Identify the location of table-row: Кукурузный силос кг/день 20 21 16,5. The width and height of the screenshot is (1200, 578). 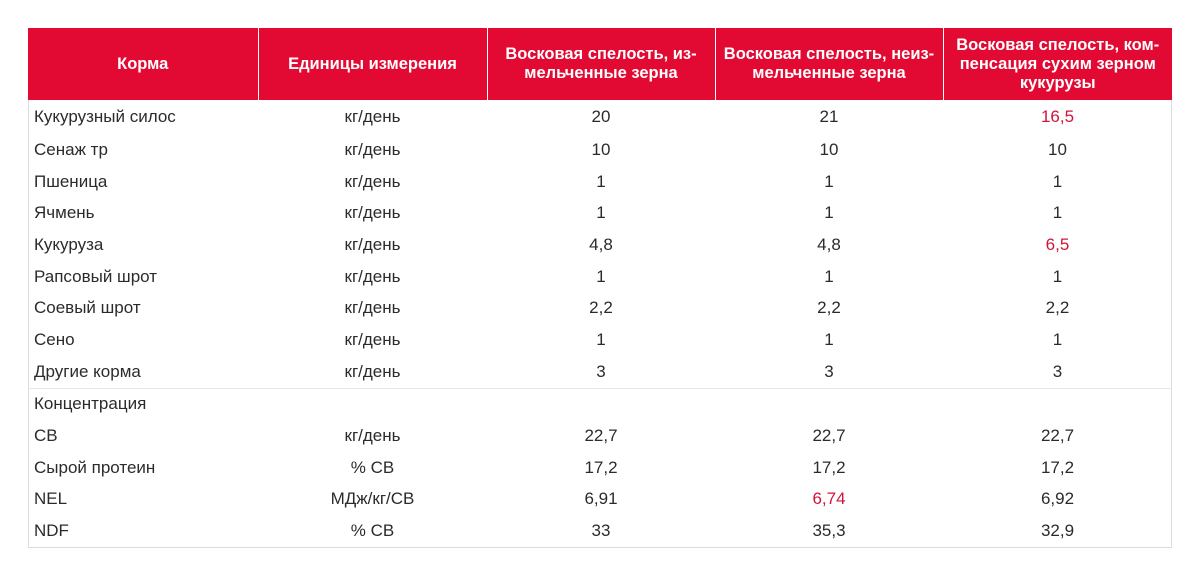
(600, 117).